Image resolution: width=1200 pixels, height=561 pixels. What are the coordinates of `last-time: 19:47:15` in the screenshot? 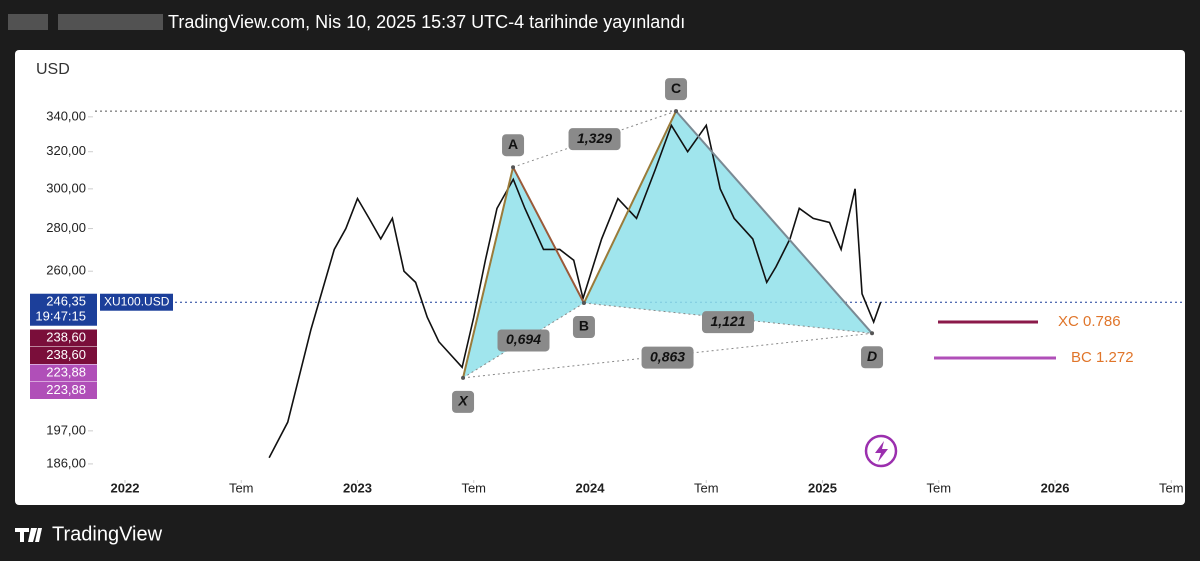 It's located at (60, 316).